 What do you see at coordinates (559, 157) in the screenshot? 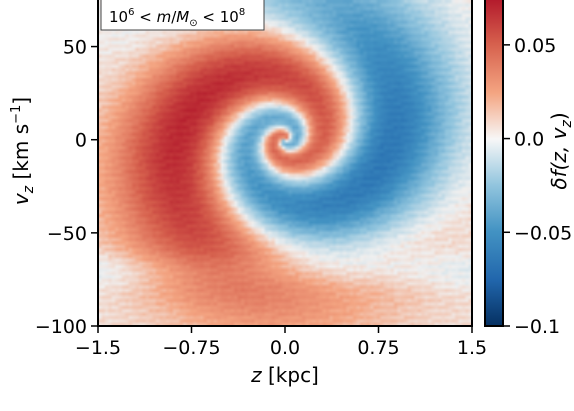
I see `colorbar-label-main: δf(z, v` at bounding box center [559, 157].